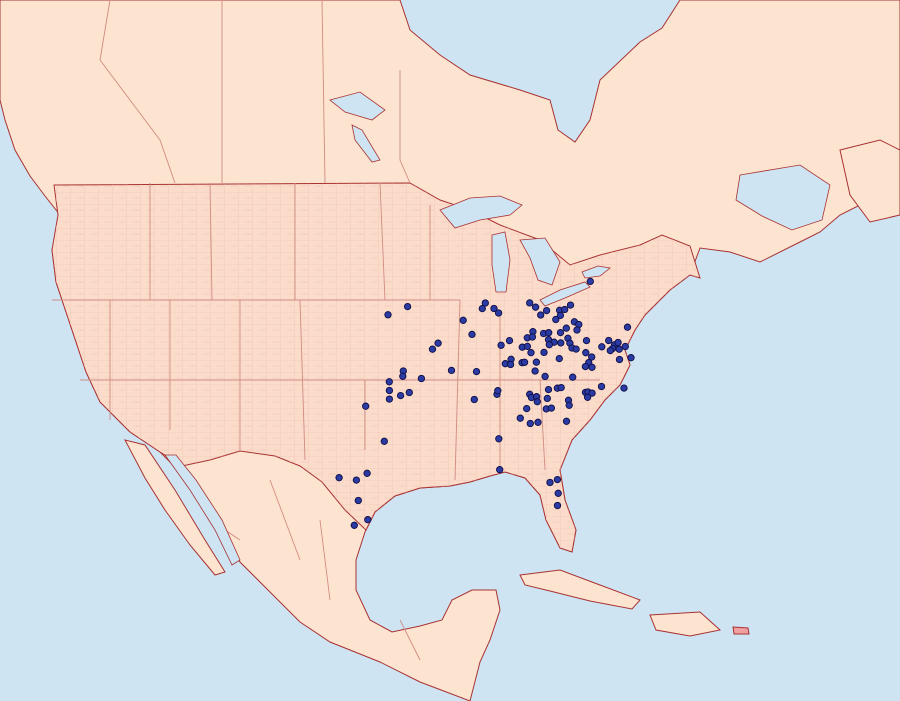  What do you see at coordinates (481, 212) in the screenshot?
I see `lake-superior` at bounding box center [481, 212].